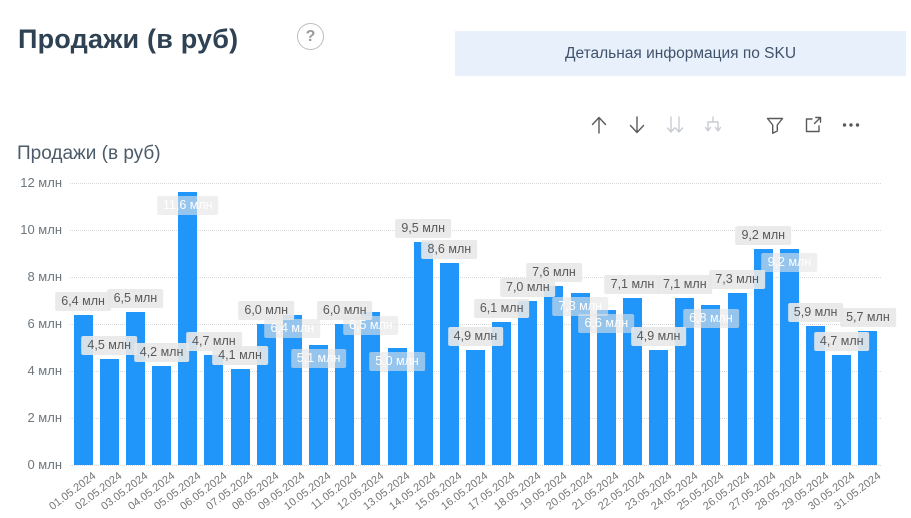  What do you see at coordinates (109, 346) in the screenshot?
I see `bar-data-label: 4,5 млн` at bounding box center [109, 346].